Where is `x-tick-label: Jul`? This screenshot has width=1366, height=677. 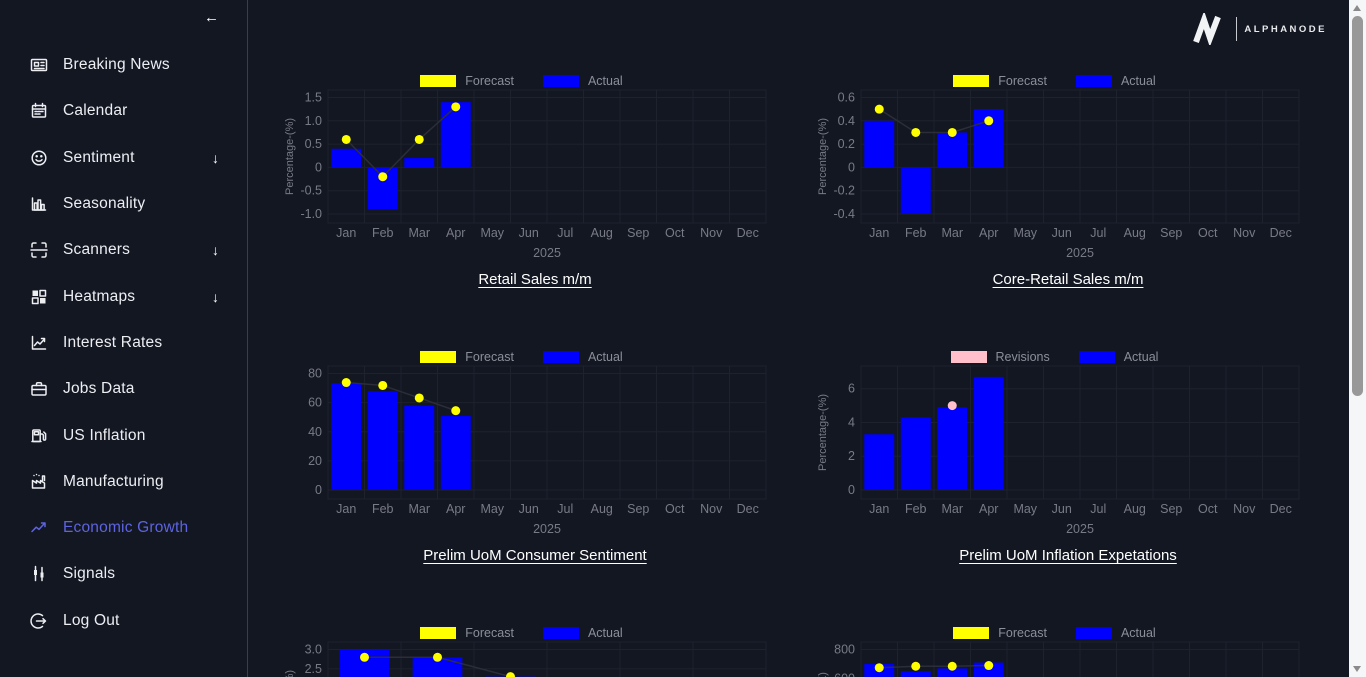 x-tick-label: Jul is located at coordinates (1098, 233).